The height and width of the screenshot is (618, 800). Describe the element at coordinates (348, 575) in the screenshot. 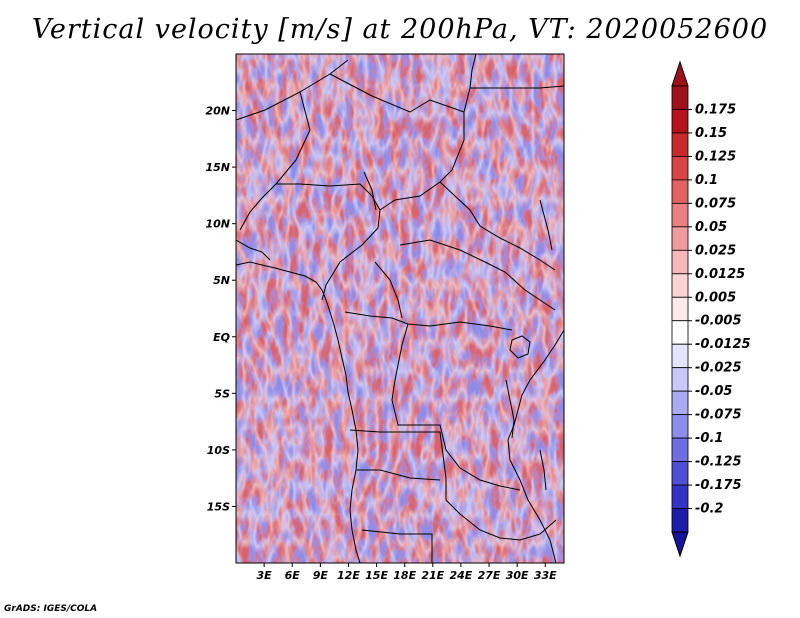

I see `lon-tick-label: 12E` at that location.